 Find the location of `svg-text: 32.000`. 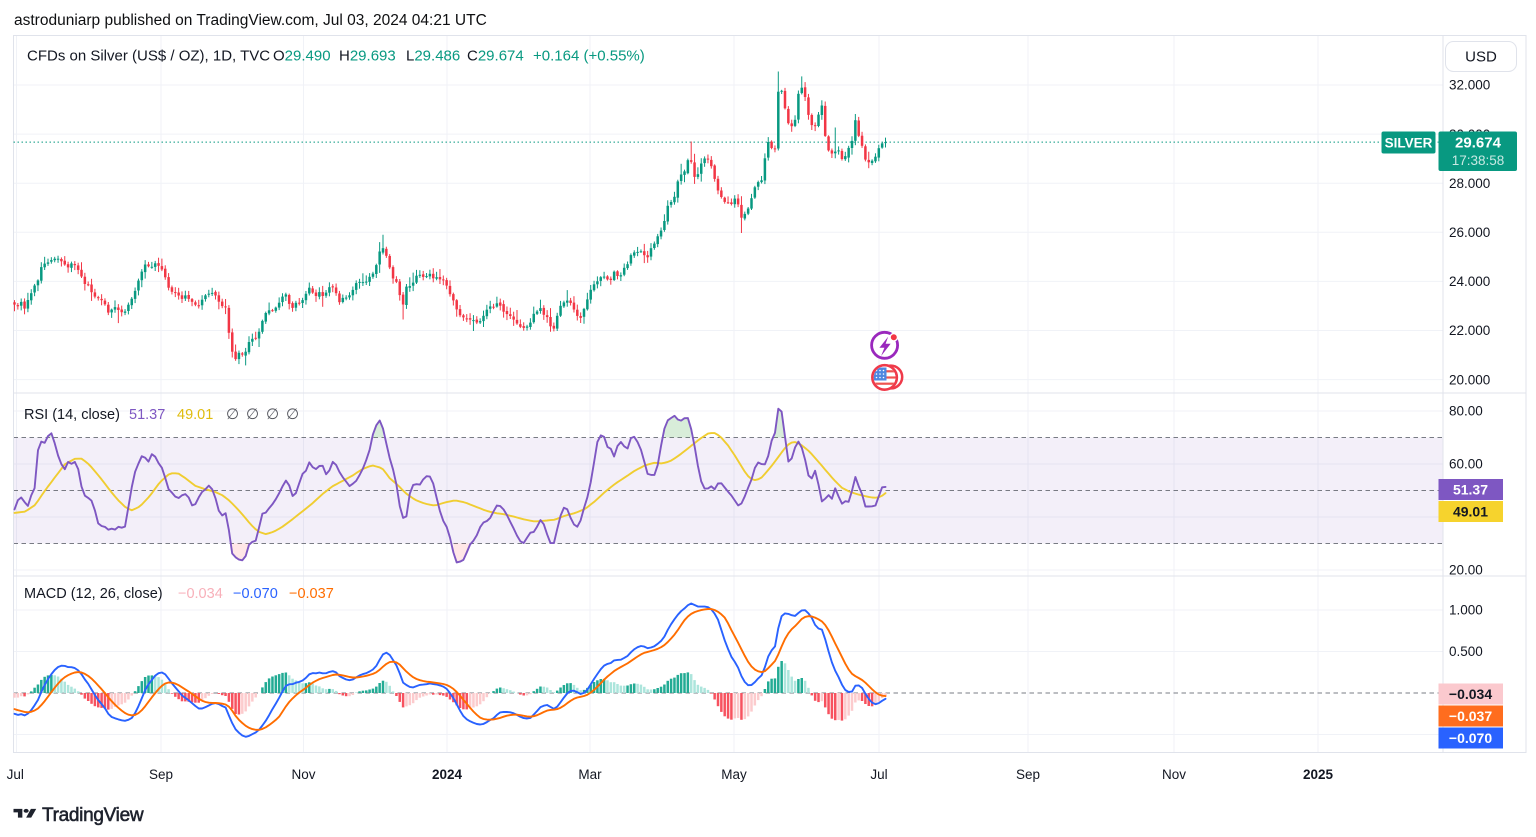

svg-text: 32.000 is located at coordinates (1469, 85).